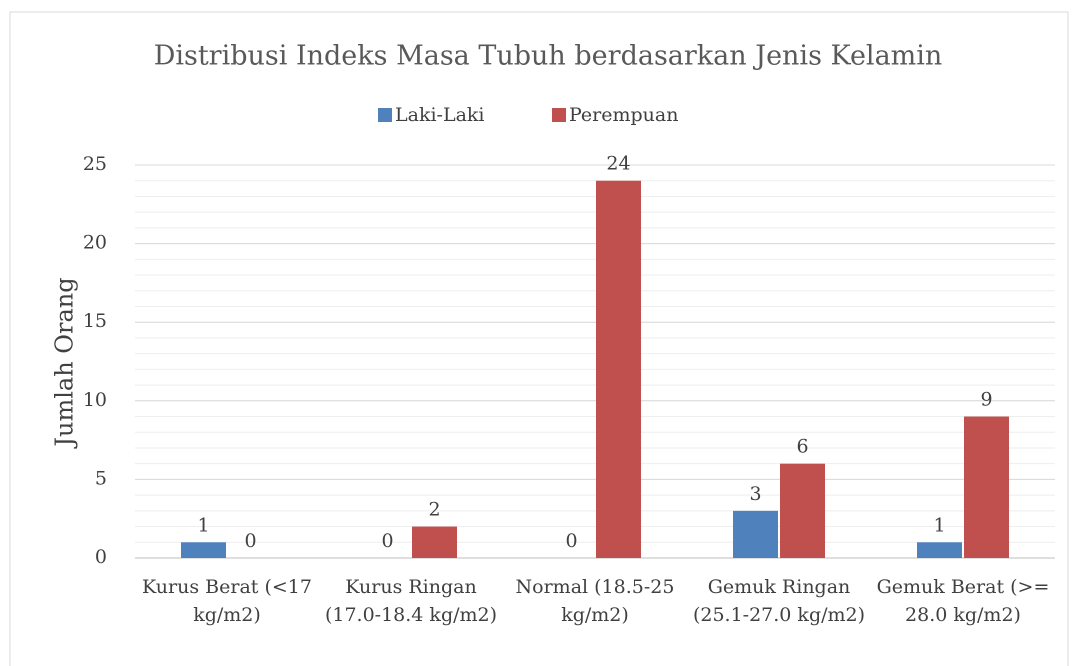 The height and width of the screenshot is (666, 1072). What do you see at coordinates (410, 587) in the screenshot?
I see `x-tick-line: Kurus Ringan` at bounding box center [410, 587].